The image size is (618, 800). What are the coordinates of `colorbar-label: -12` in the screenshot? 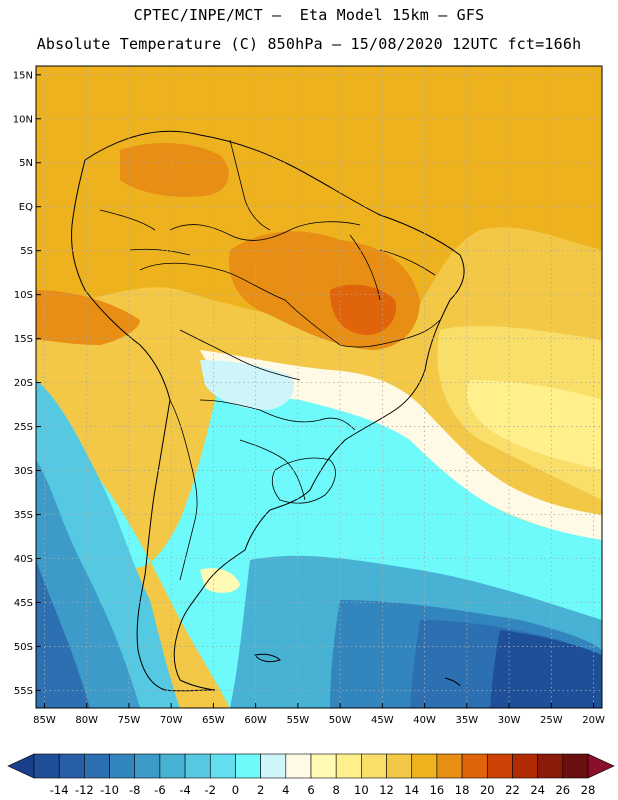 It's located at (84, 790).